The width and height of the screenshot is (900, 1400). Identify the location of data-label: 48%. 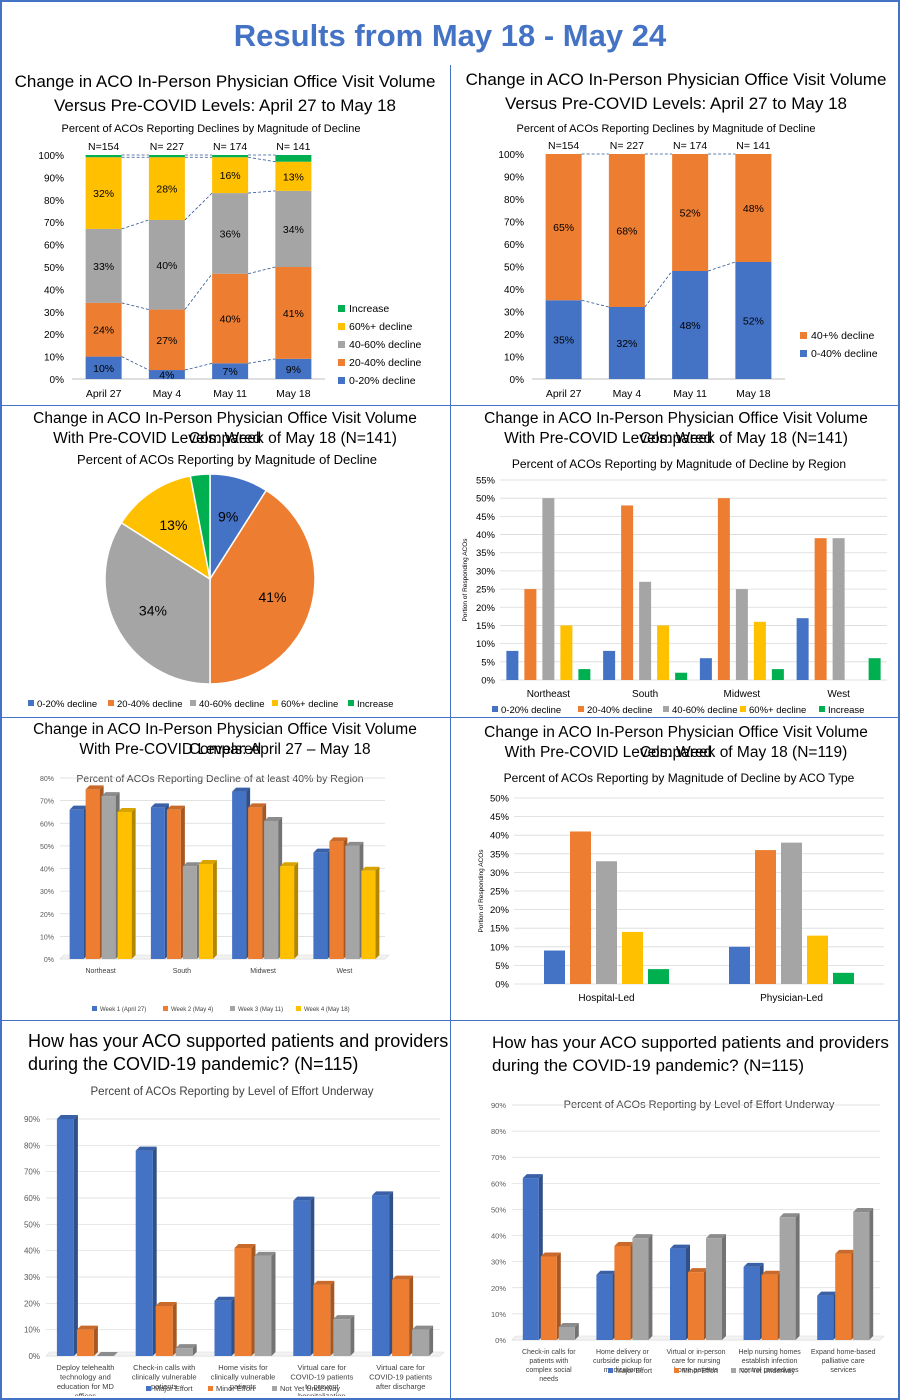
(690, 326).